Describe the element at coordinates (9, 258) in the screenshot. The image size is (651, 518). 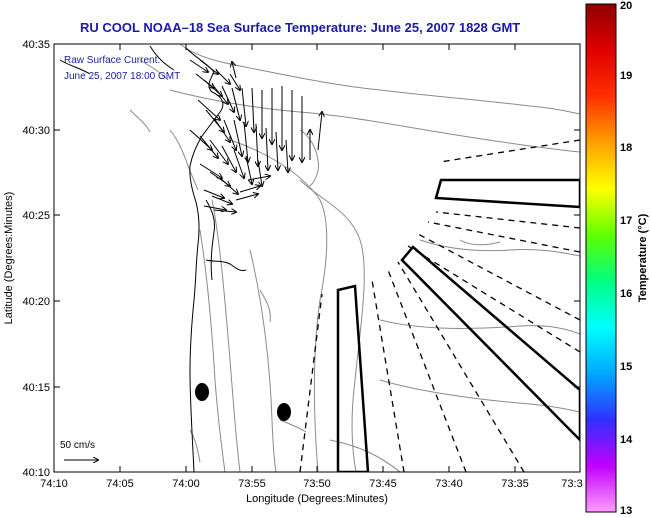
I see `y-axis-label: Latitude (Degrees:Minutes)` at that location.